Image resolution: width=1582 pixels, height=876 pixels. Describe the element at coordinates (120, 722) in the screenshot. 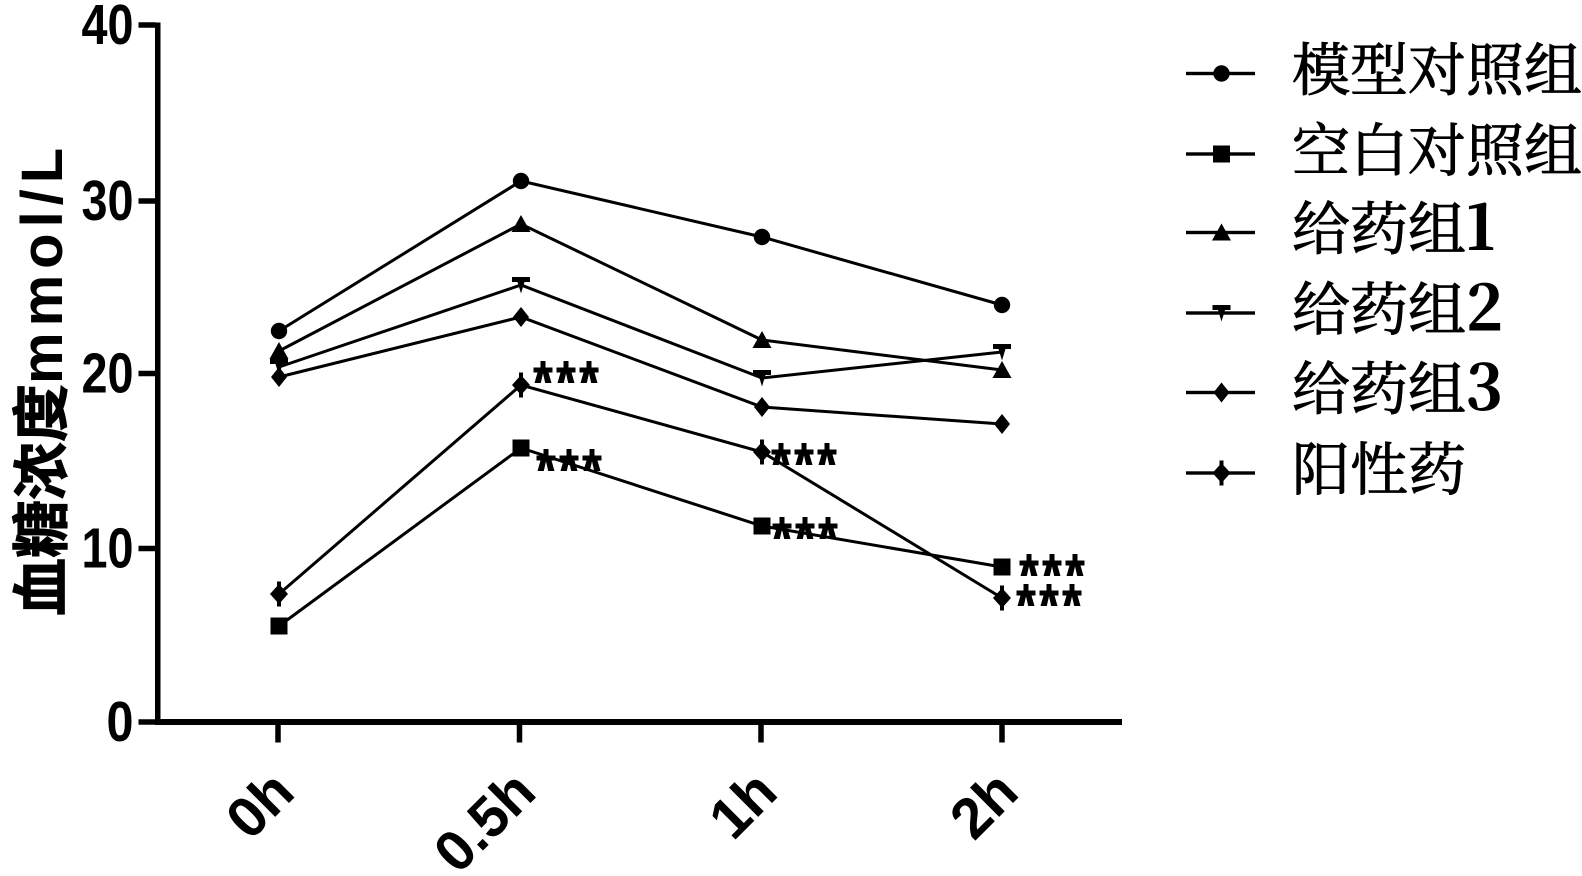

I see `svg-text: 0` at that location.